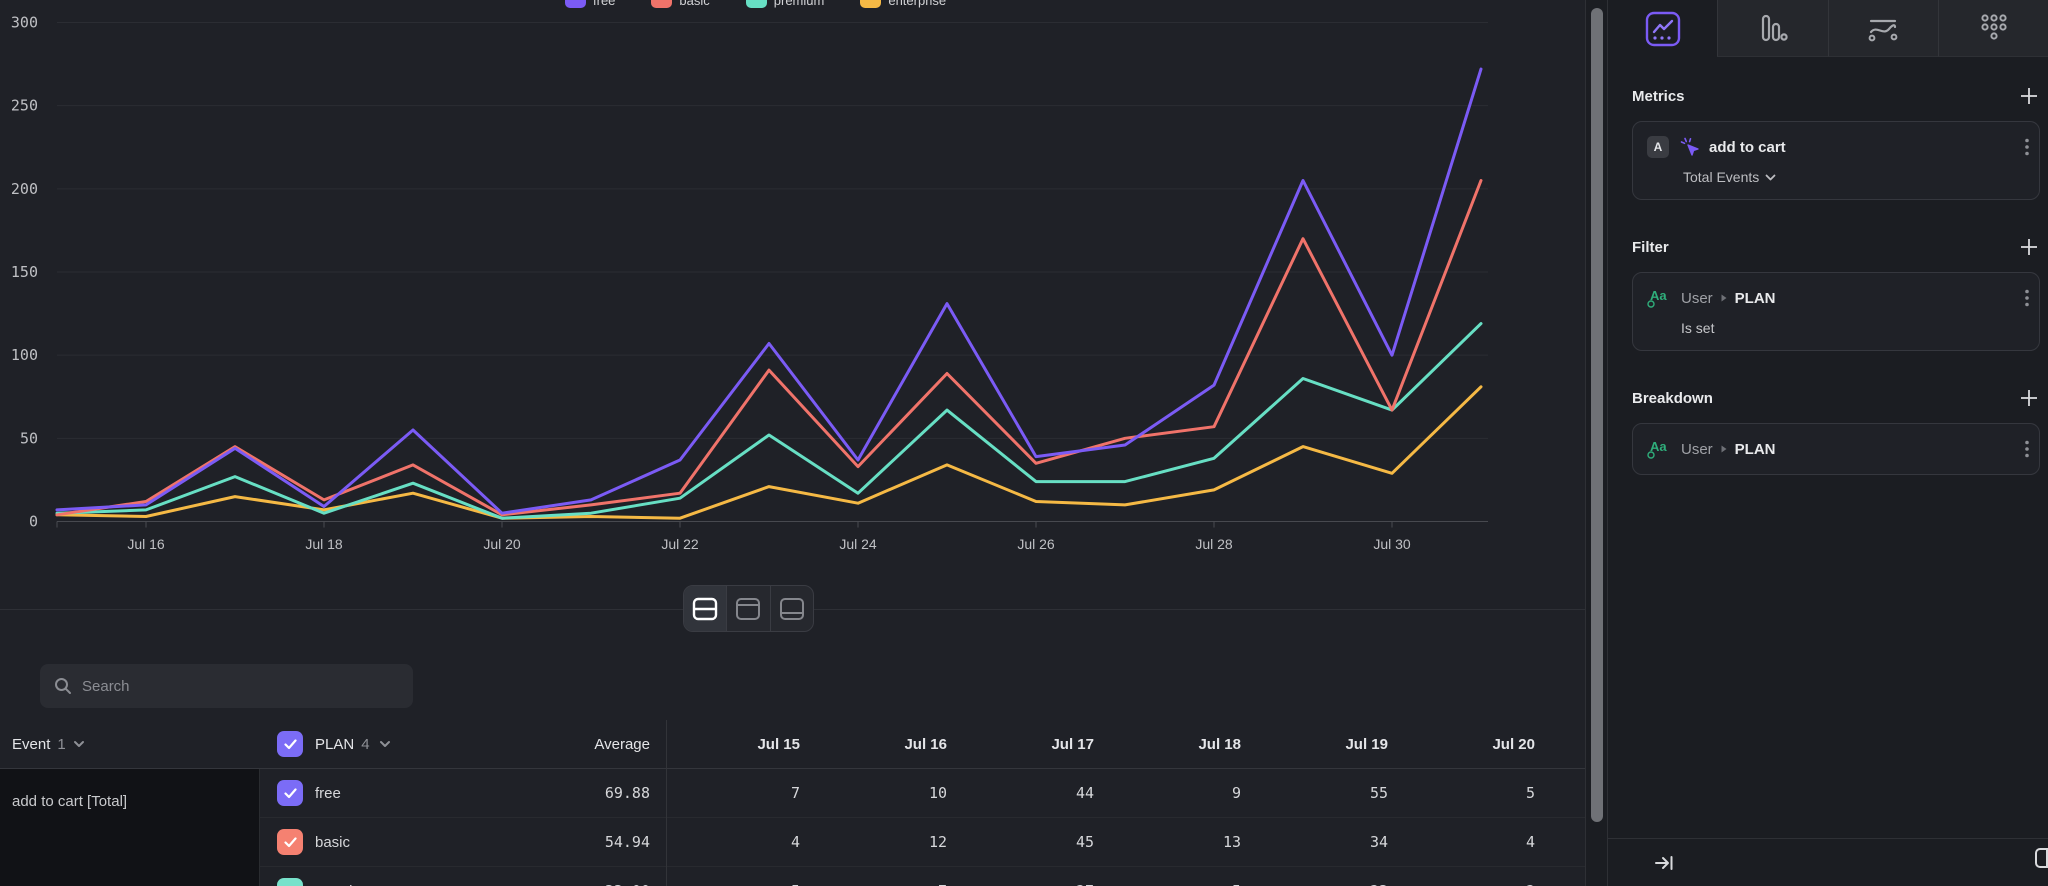  Describe the element at coordinates (1513, 744) in the screenshot. I see `date-column-header: Jul 20` at that location.